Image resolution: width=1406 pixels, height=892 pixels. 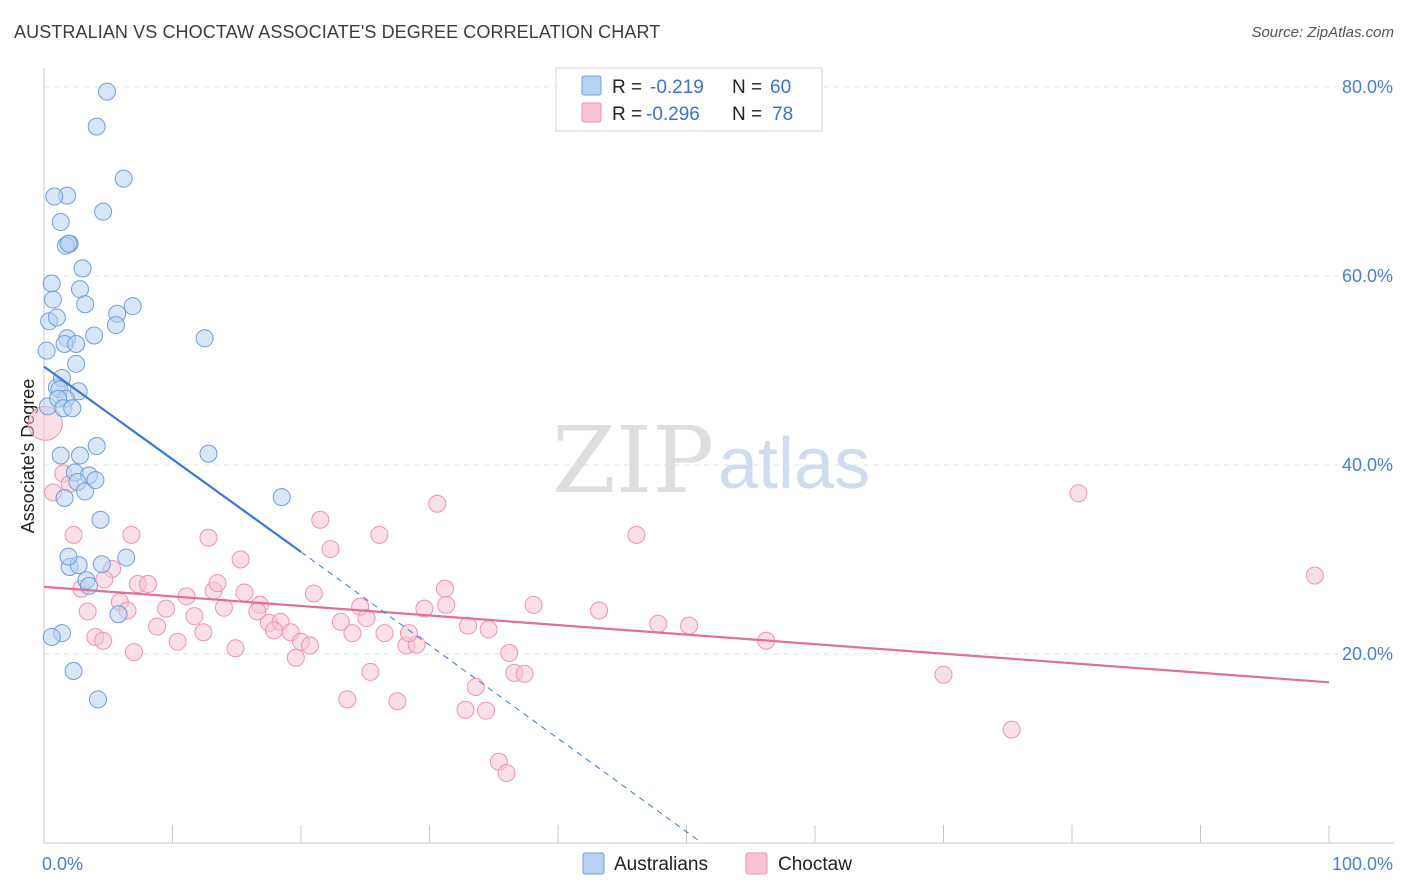 I want to click on australians-r-label: R =, so click(x=627, y=87).